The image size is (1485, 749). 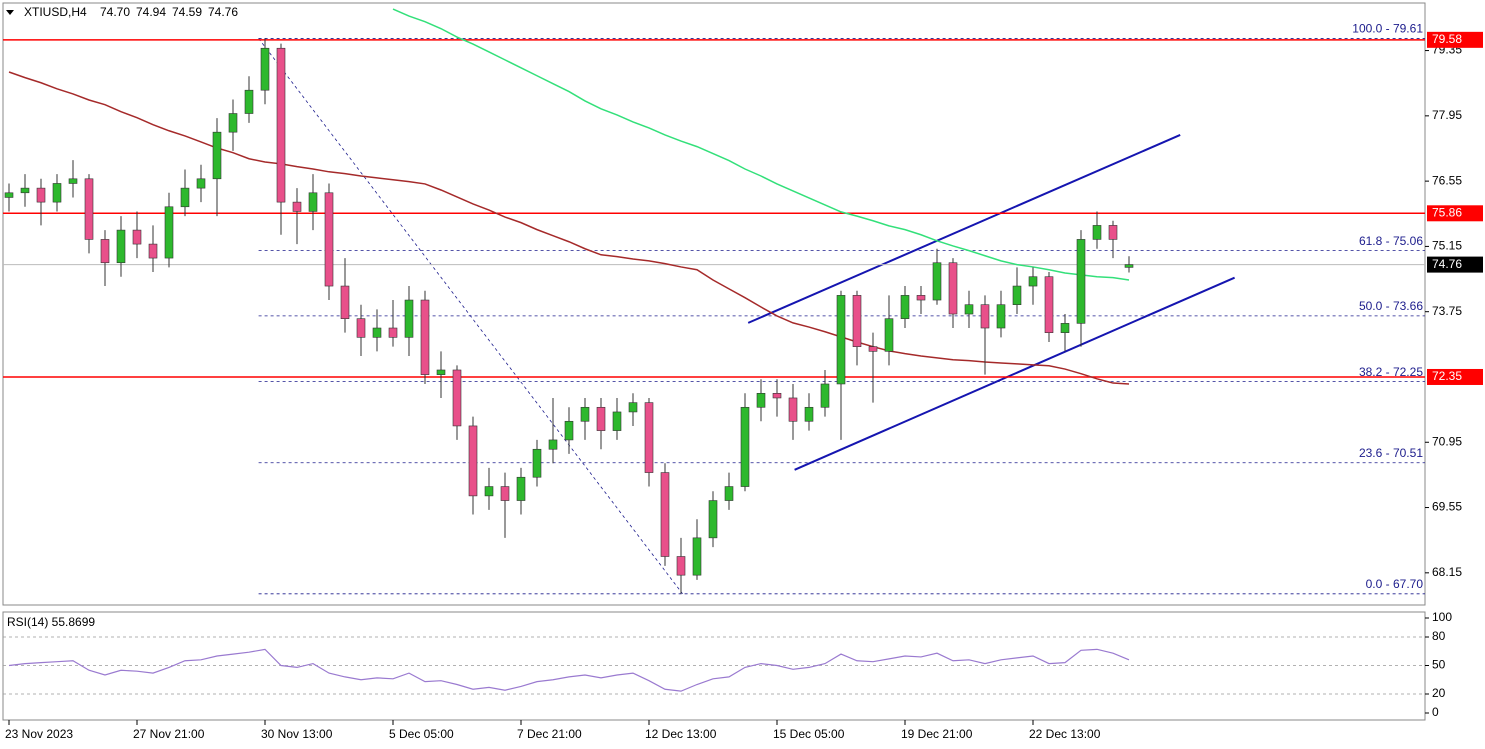 What do you see at coordinates (937, 734) in the screenshot?
I see `x-tick-label: 19 Dec 21:00` at bounding box center [937, 734].